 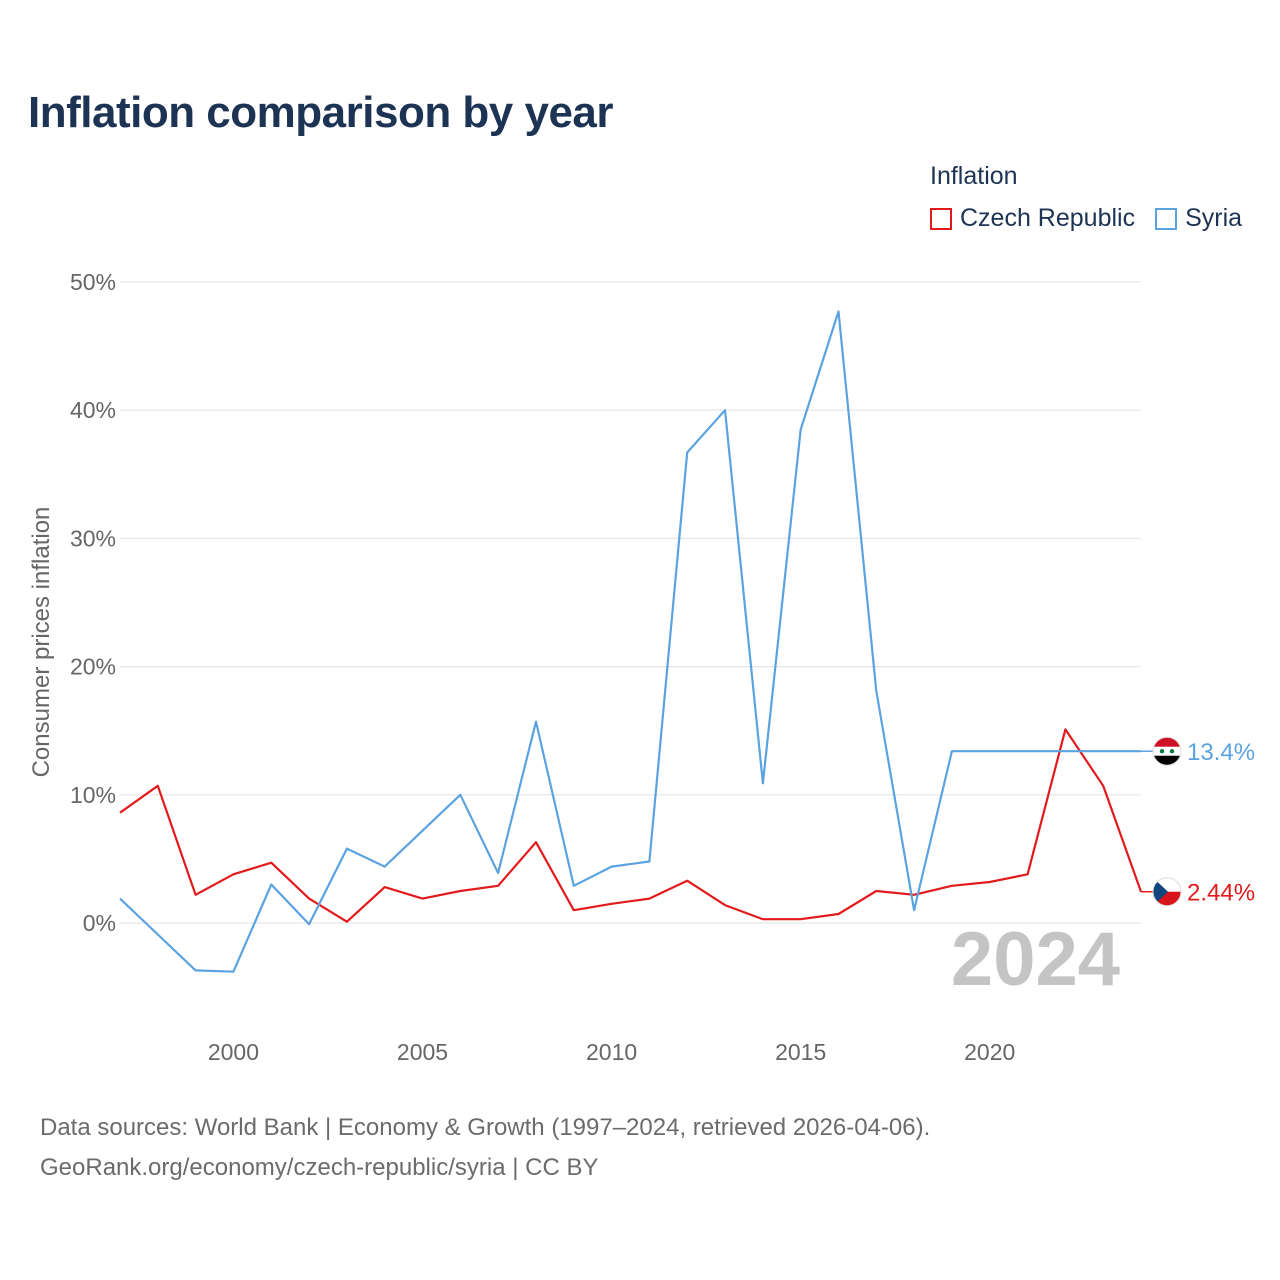 What do you see at coordinates (974, 176) in the screenshot?
I see `legend-title: Inflation` at bounding box center [974, 176].